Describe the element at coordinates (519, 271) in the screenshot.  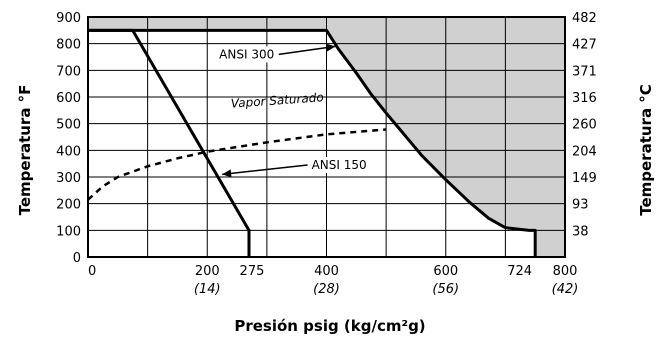
I see `x-tick-label: 724` at that location.